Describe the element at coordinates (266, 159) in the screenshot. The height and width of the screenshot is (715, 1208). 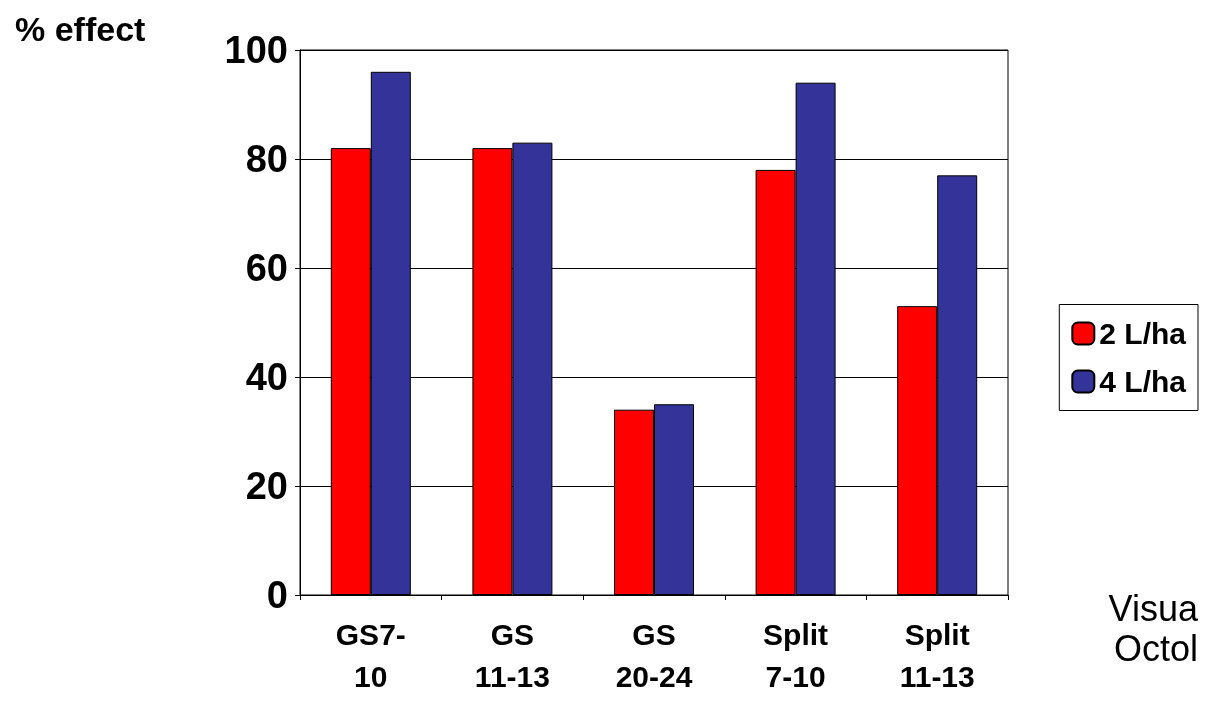
I see `y-tick-label: 80` at that location.